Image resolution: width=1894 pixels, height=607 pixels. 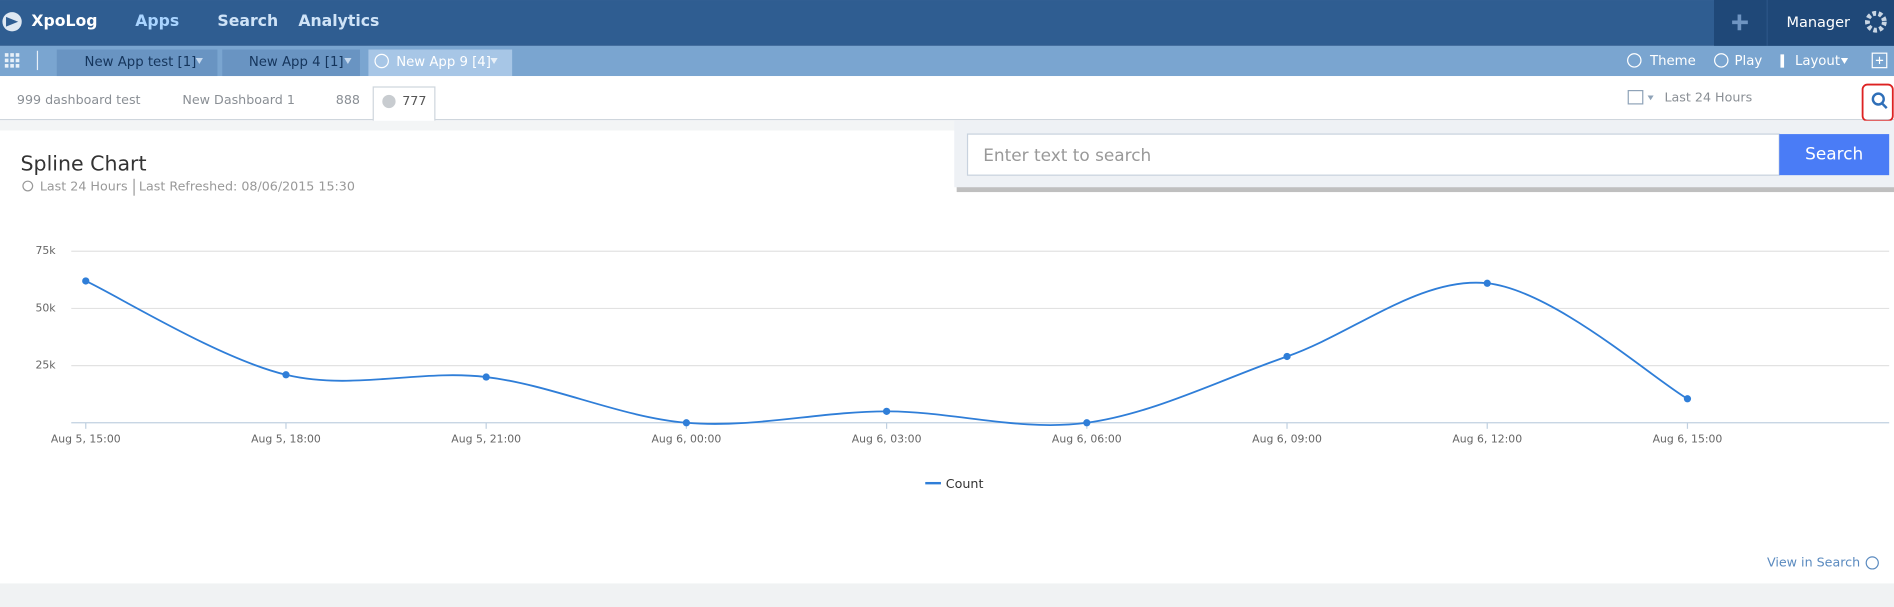 I want to click on theme-icon, so click(x=1634, y=60).